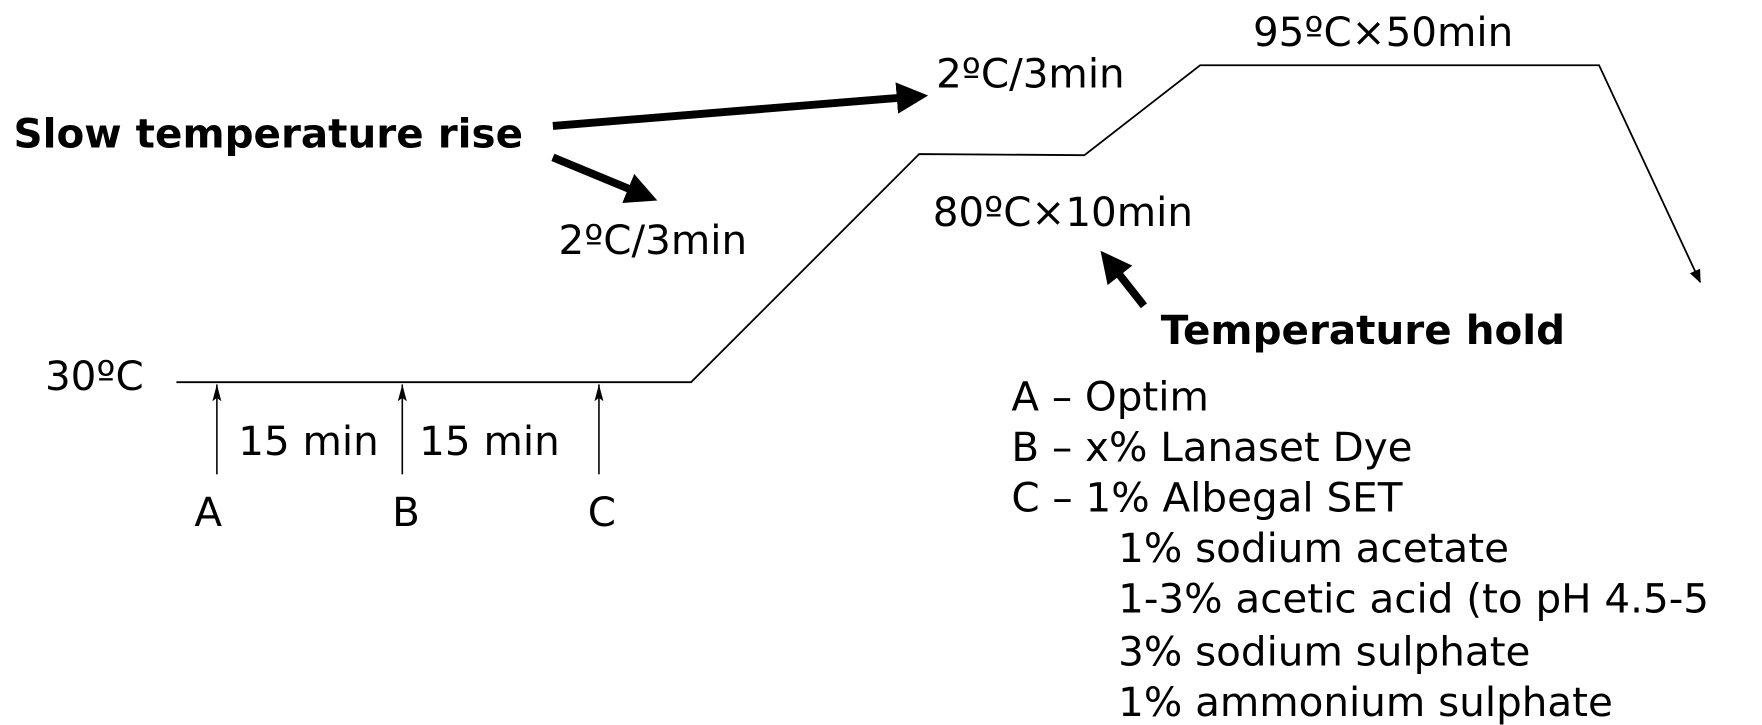  Describe the element at coordinates (1110, 396) in the screenshot. I see `legend-item: A – Optim` at that location.